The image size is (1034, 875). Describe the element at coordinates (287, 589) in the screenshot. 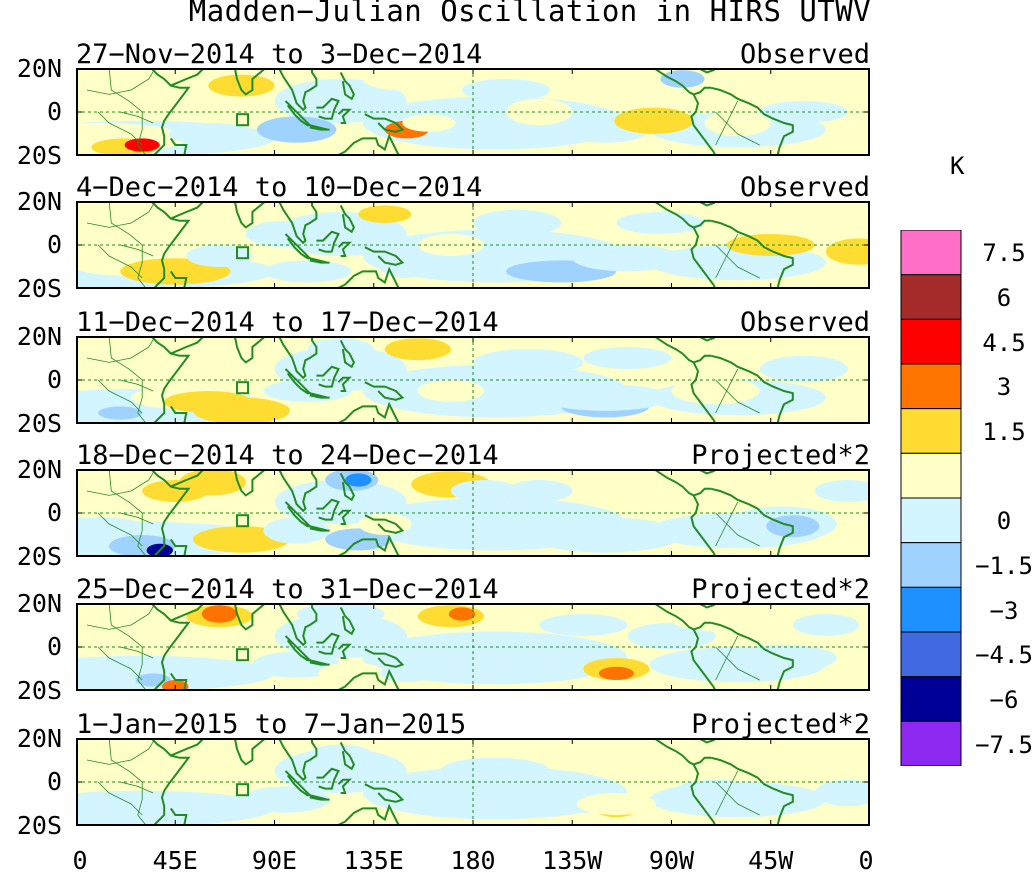

I see `panel-date-range: 25−Dec−2014 to 31−Dec−2014` at that location.